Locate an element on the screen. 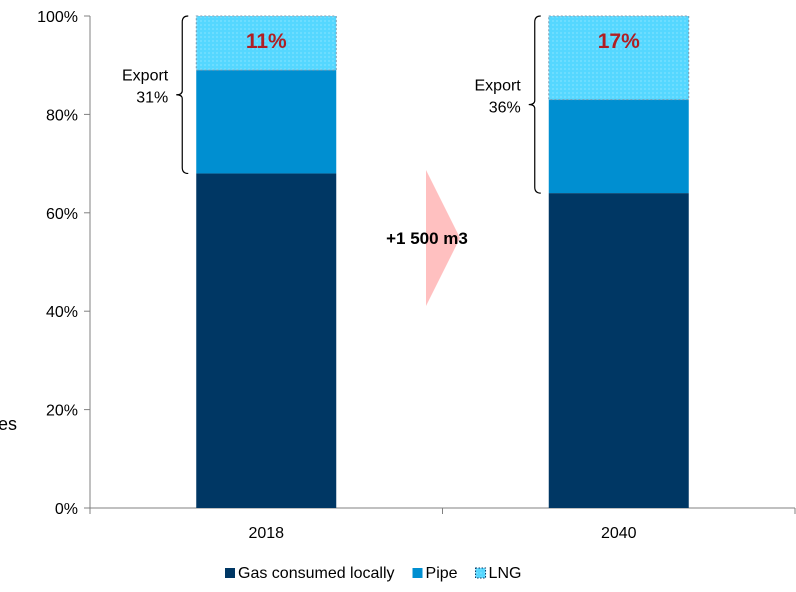  y-tick-label: 40% is located at coordinates (62, 312).